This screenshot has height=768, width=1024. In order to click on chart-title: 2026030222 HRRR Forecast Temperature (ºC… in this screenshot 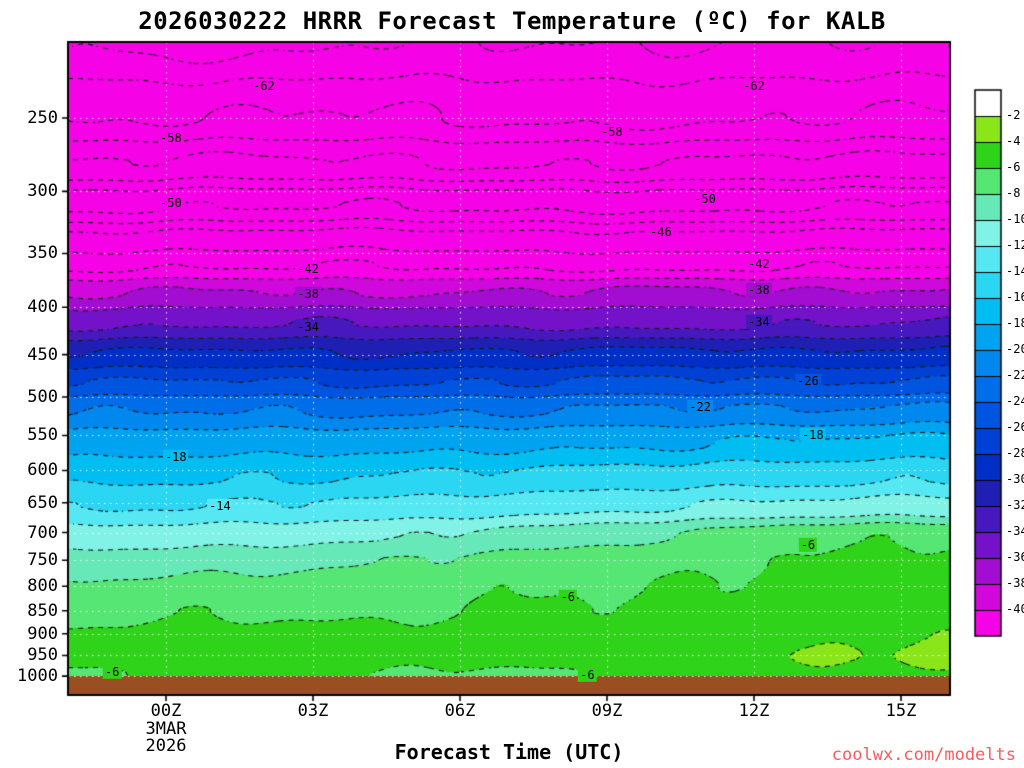, I will do `click(512, 21)`.